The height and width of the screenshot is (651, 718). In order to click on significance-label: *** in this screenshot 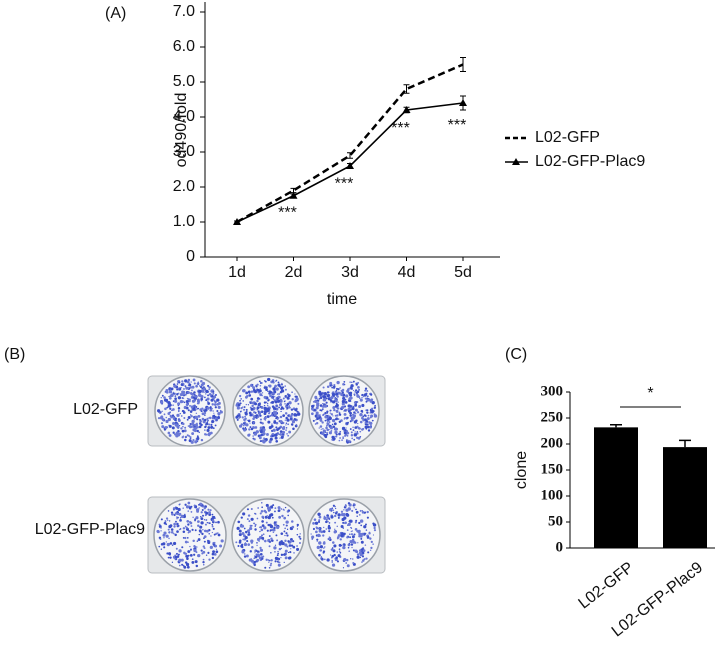, I will do `click(344, 184)`.